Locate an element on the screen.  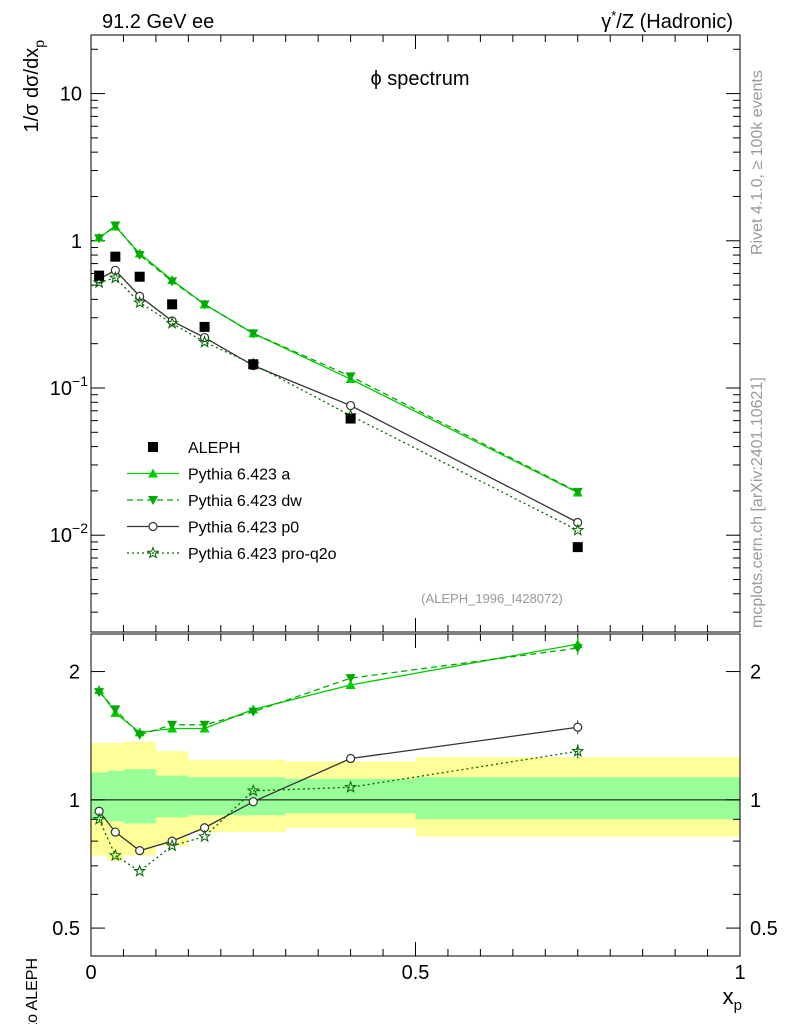
analysis-watermark: (ALEPH_1996_I428072) is located at coordinates (492, 598).